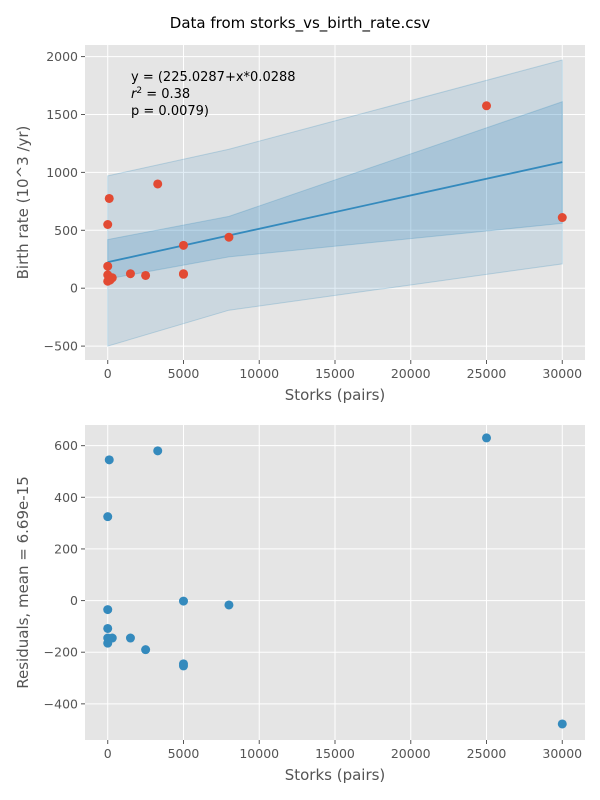  Describe the element at coordinates (66, 497) in the screenshot. I see `y-tick-label: 400` at that location.